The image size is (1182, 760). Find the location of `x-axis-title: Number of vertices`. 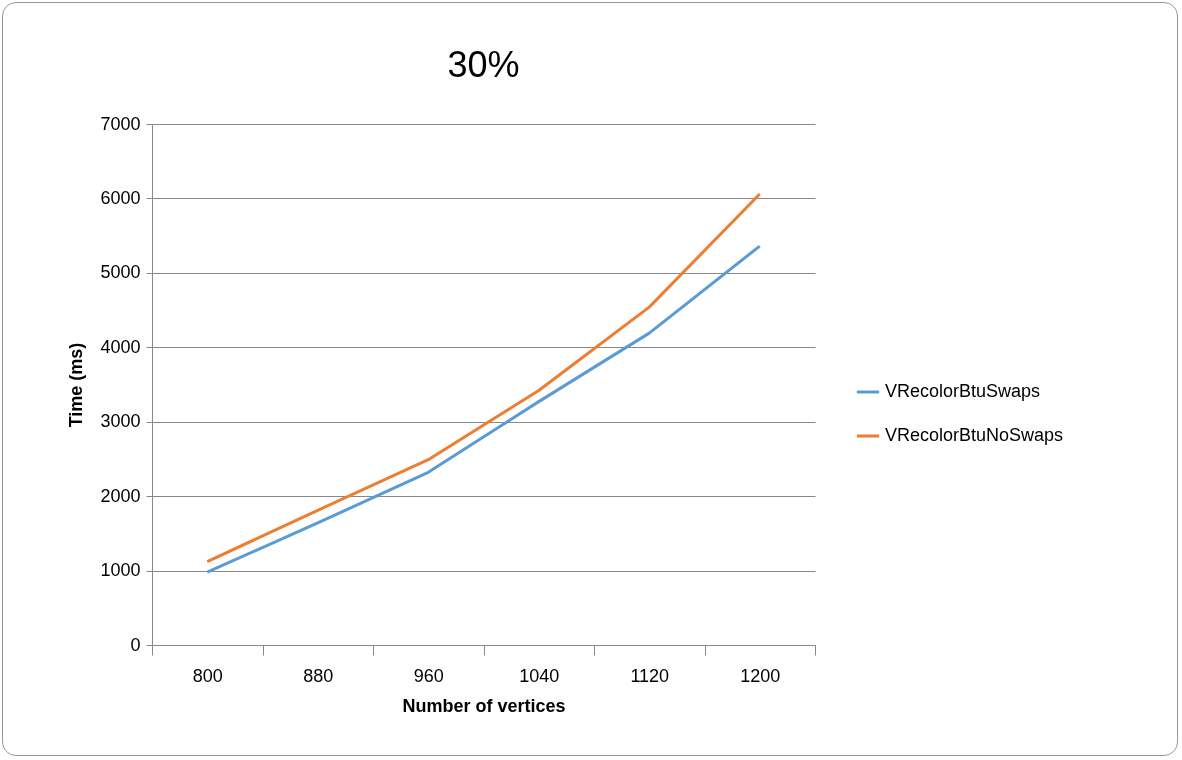

x-axis-title: Number of vertices is located at coordinates (484, 705).